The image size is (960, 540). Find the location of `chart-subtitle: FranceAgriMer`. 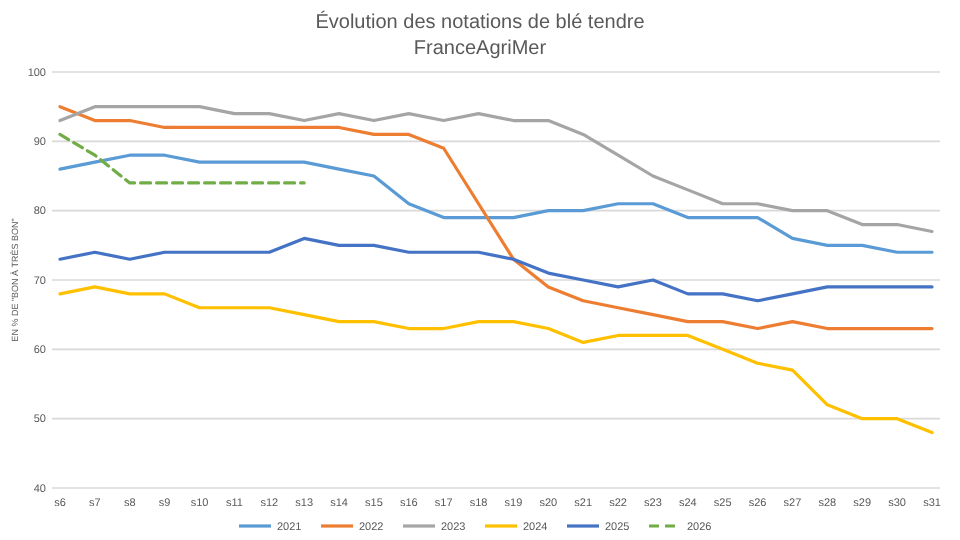

chart-subtitle: FranceAgriMer is located at coordinates (480, 49).